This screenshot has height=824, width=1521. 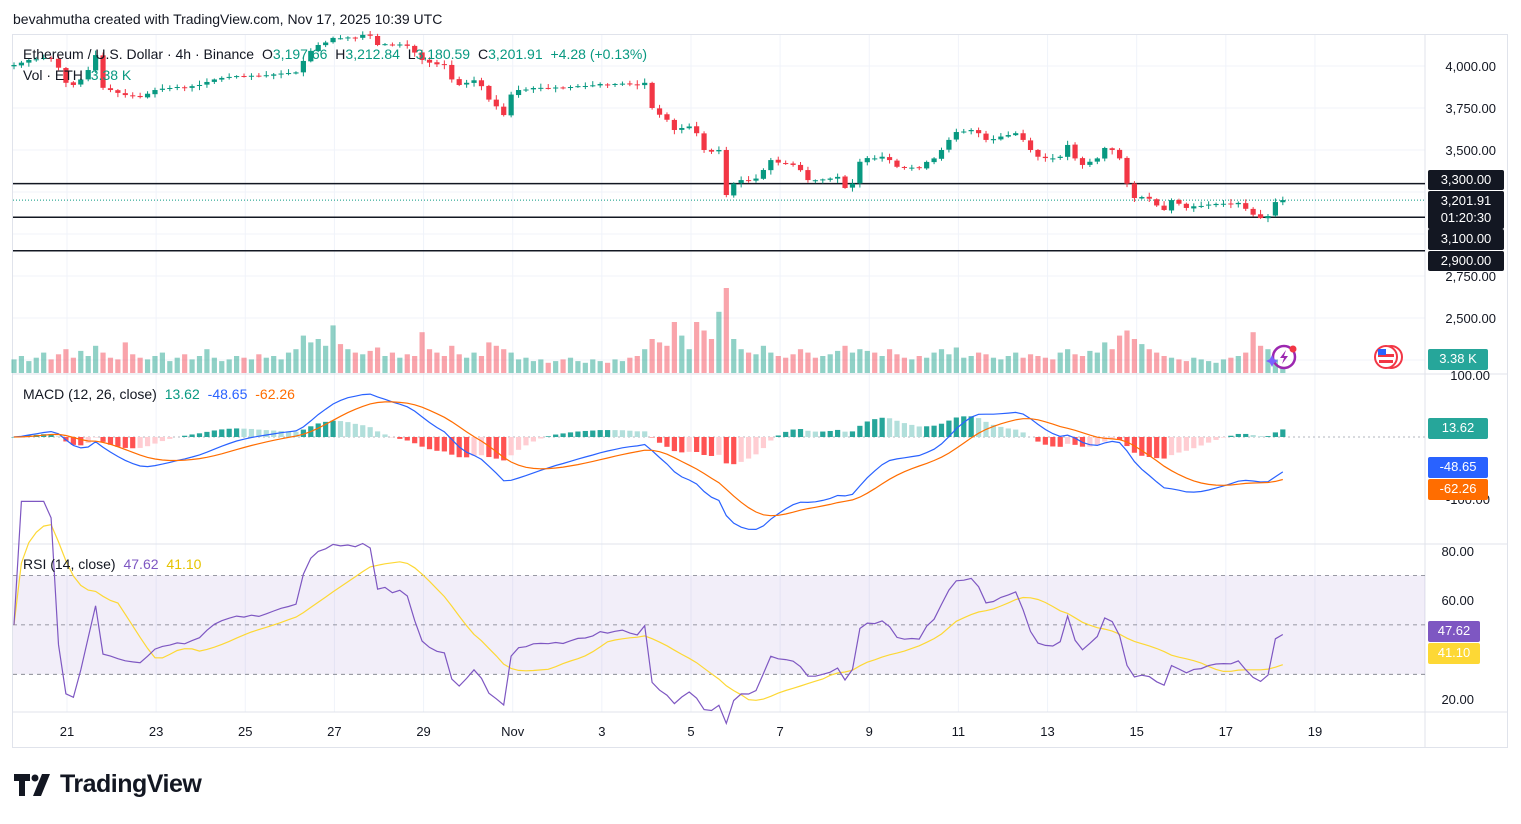 I want to click on price-axis-label: 2,500.00, so click(x=1470, y=318).